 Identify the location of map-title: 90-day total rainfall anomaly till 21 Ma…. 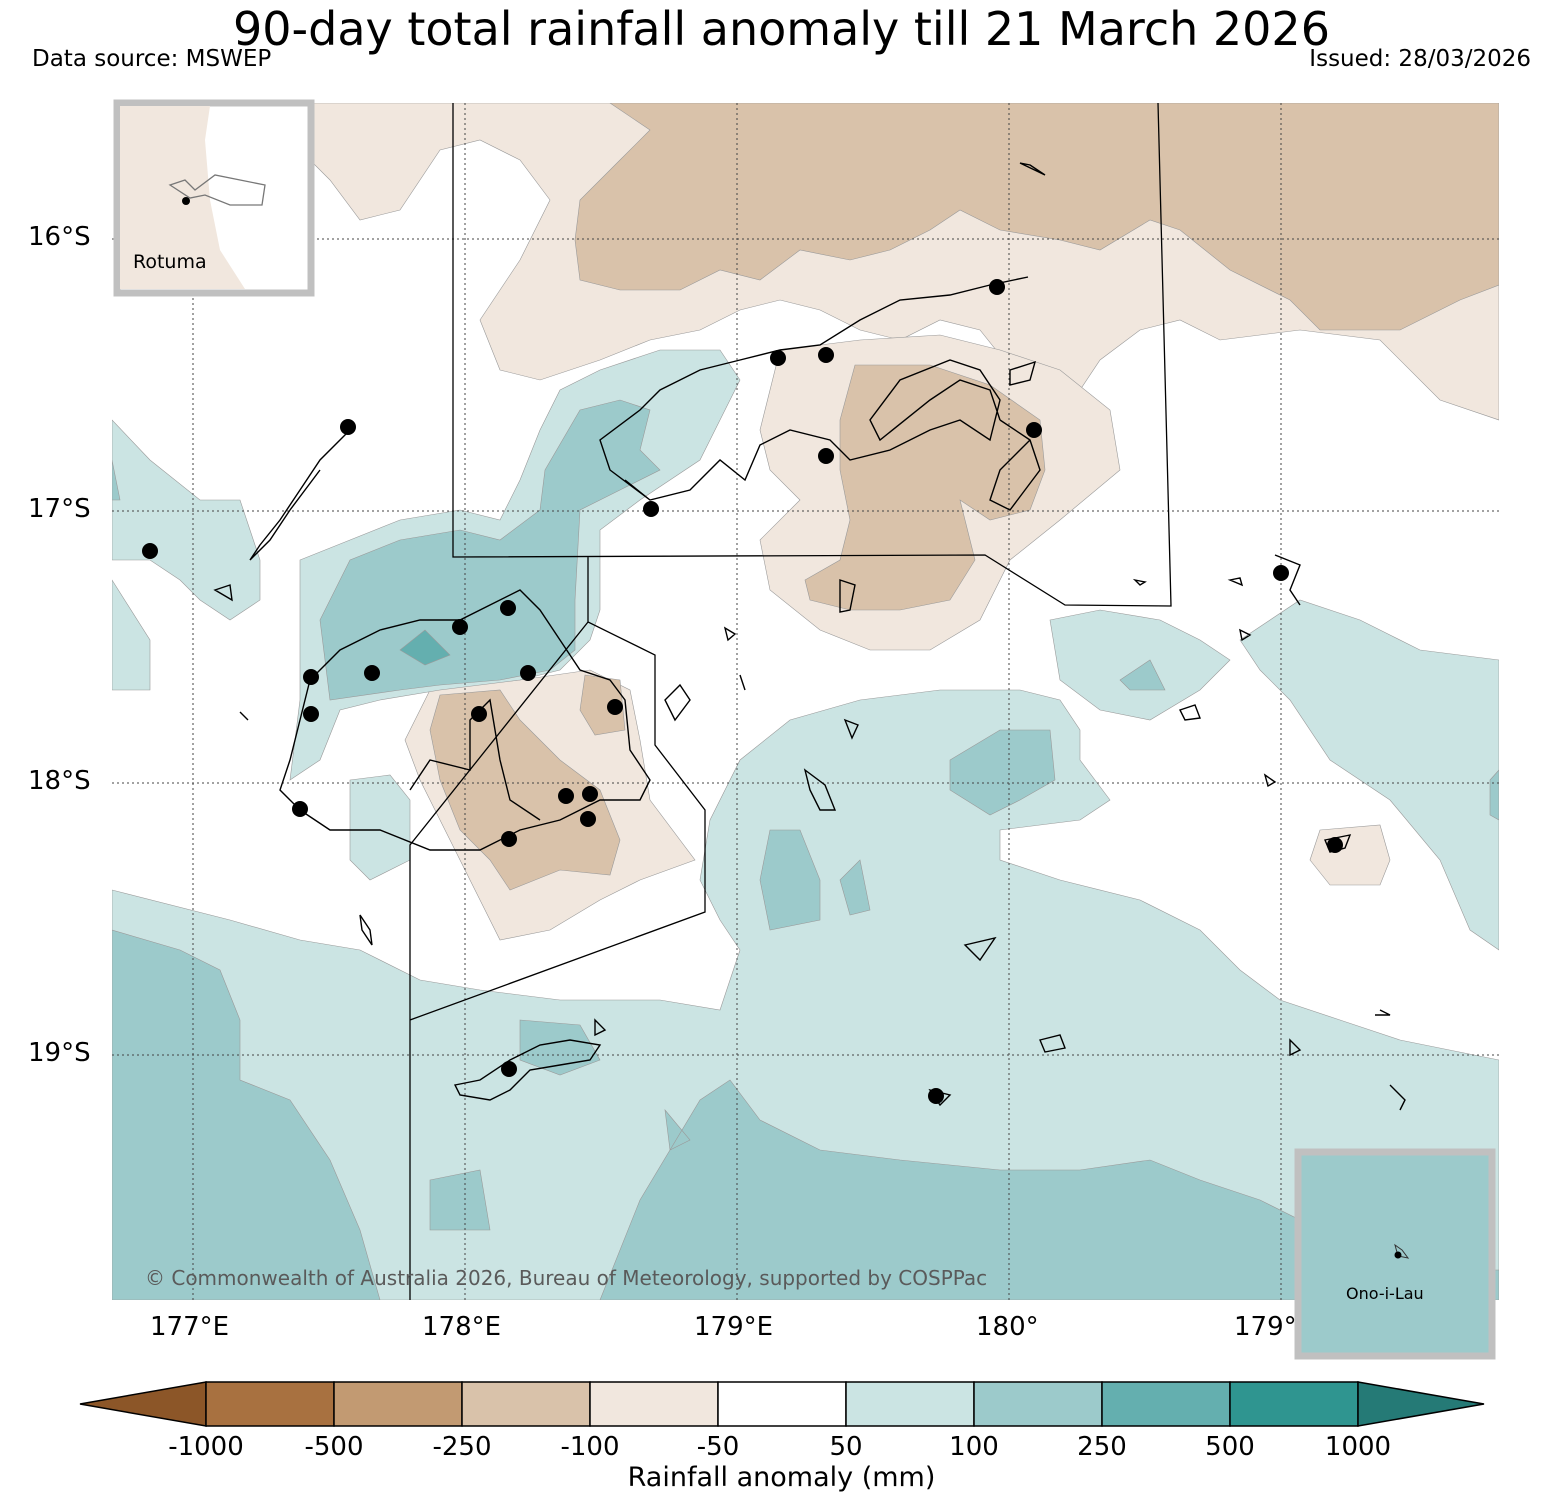
(781, 29).